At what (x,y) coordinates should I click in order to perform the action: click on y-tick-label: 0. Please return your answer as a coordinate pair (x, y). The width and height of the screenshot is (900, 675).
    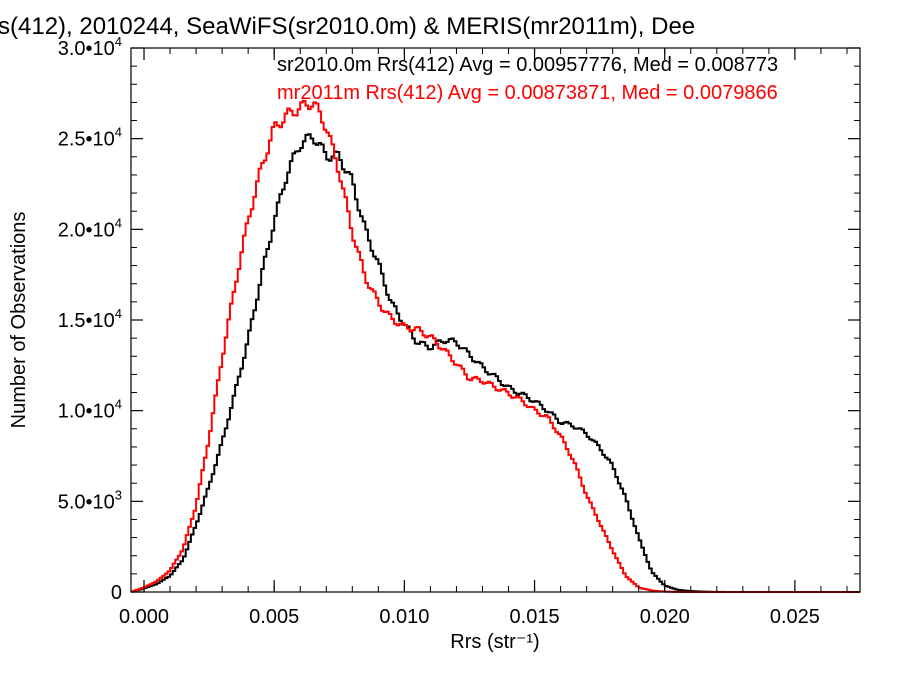
    Looking at the image, I should click on (116, 593).